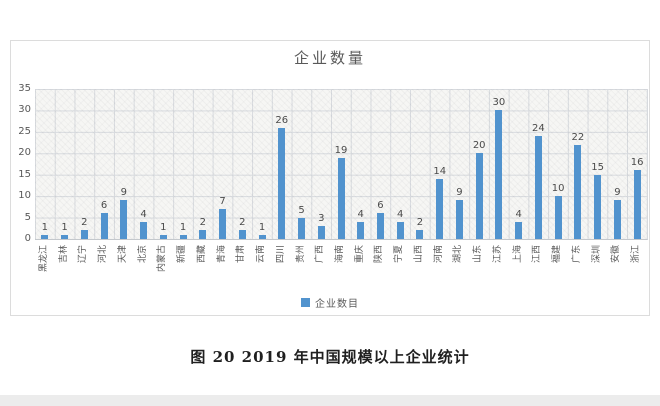  I want to click on x-axis-tick-label: 西藏, so click(201, 254).